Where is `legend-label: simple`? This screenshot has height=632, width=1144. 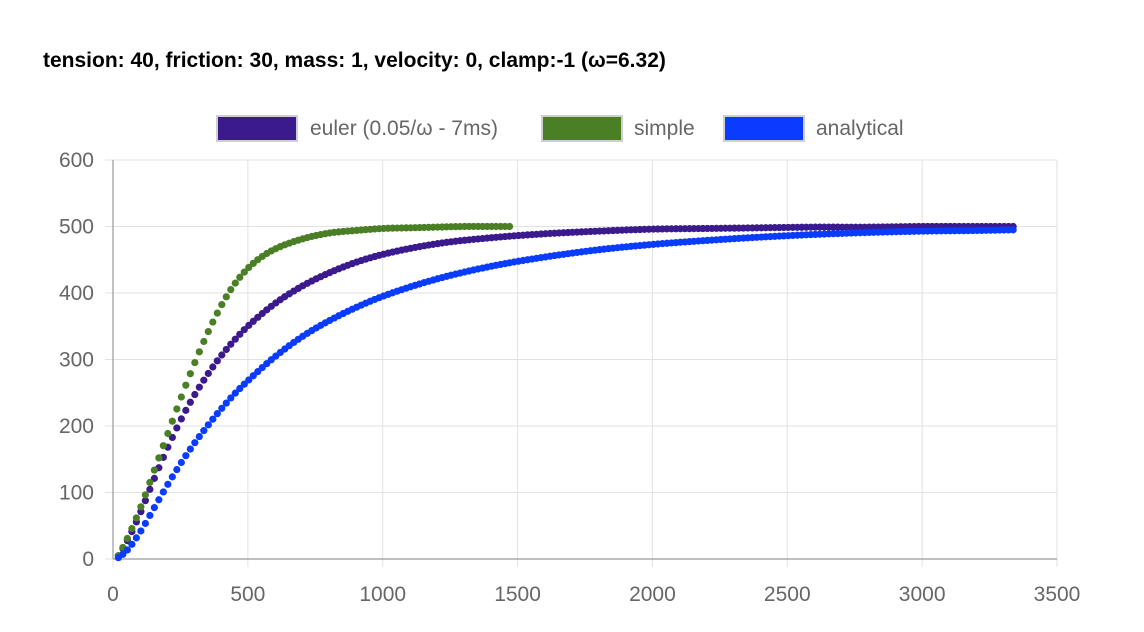 legend-label: simple is located at coordinates (664, 128).